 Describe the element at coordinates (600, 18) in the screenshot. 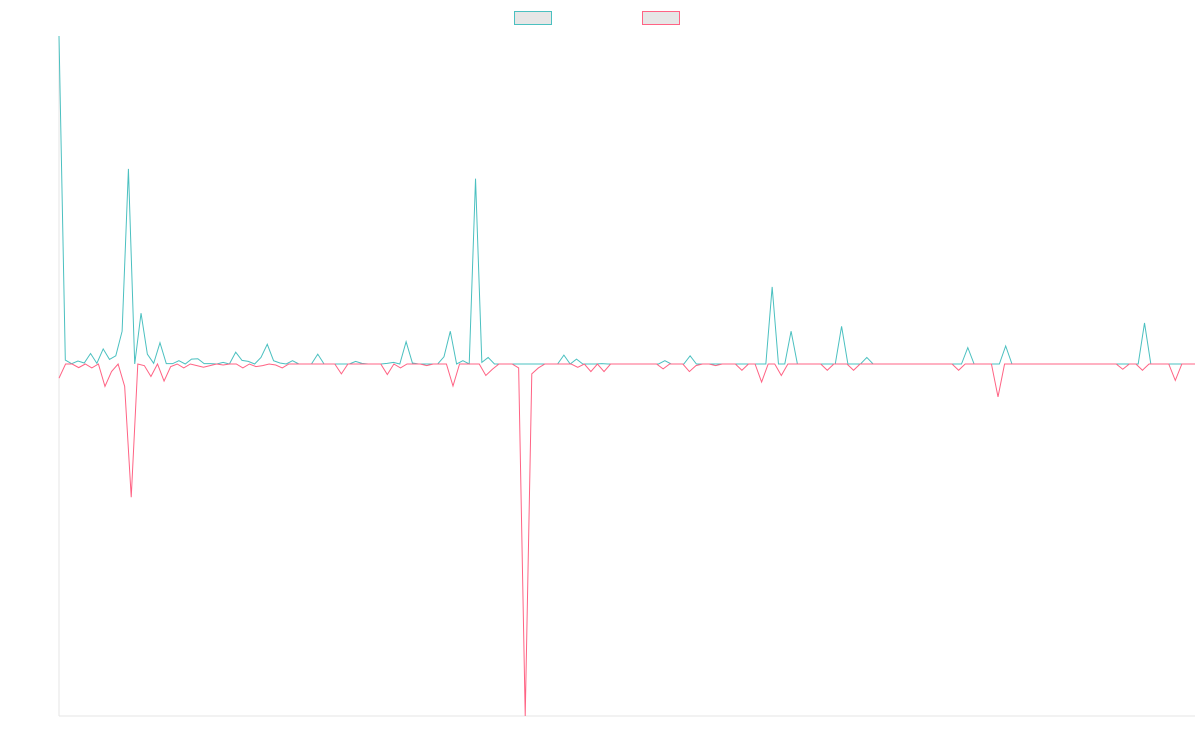

I see `chart-legend` at that location.